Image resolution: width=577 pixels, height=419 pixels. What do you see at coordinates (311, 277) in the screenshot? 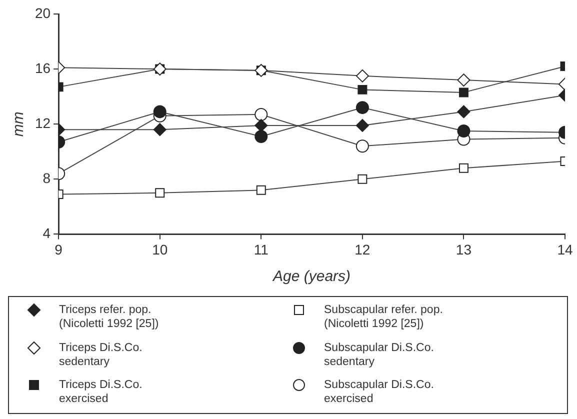
I see `x-axis-title: Age (years)` at bounding box center [311, 277].